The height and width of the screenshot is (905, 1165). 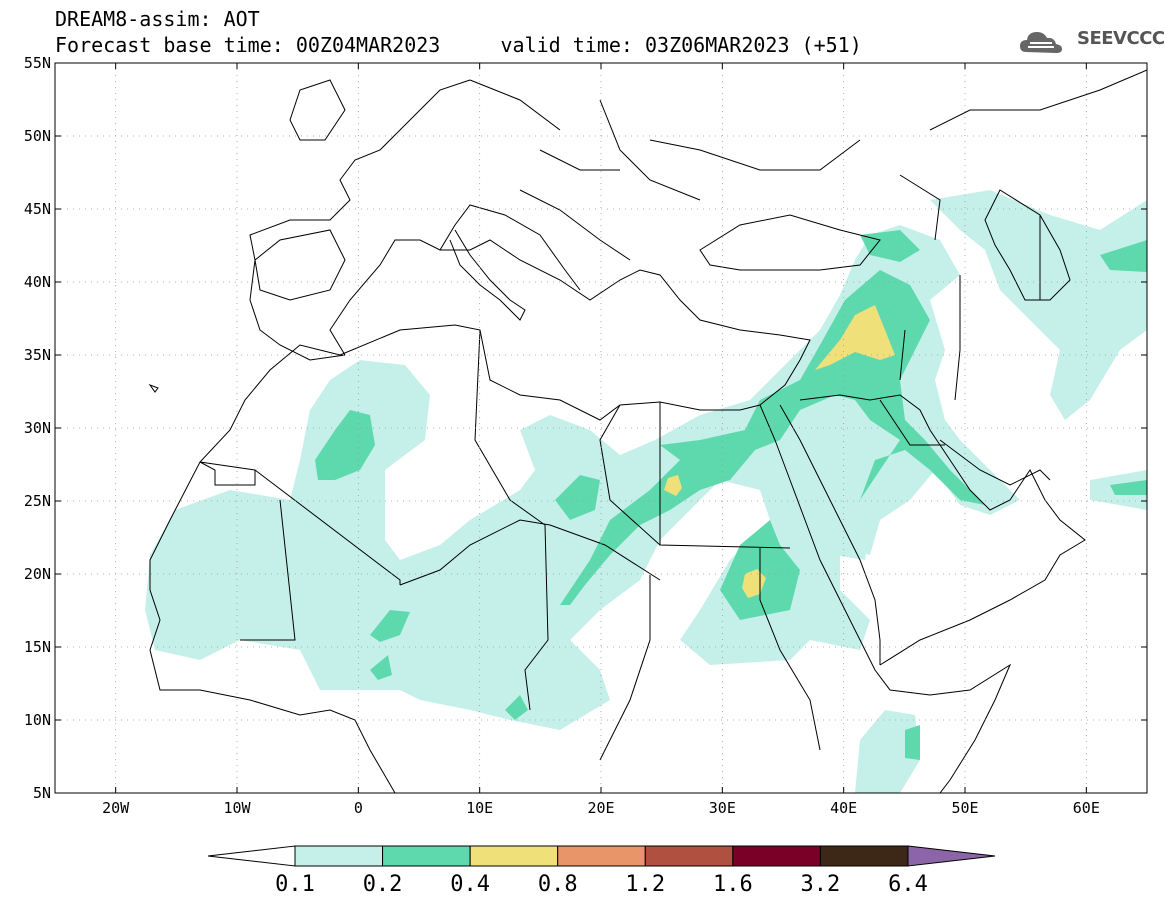 I want to click on lat-label: 55N, so click(x=37, y=63).